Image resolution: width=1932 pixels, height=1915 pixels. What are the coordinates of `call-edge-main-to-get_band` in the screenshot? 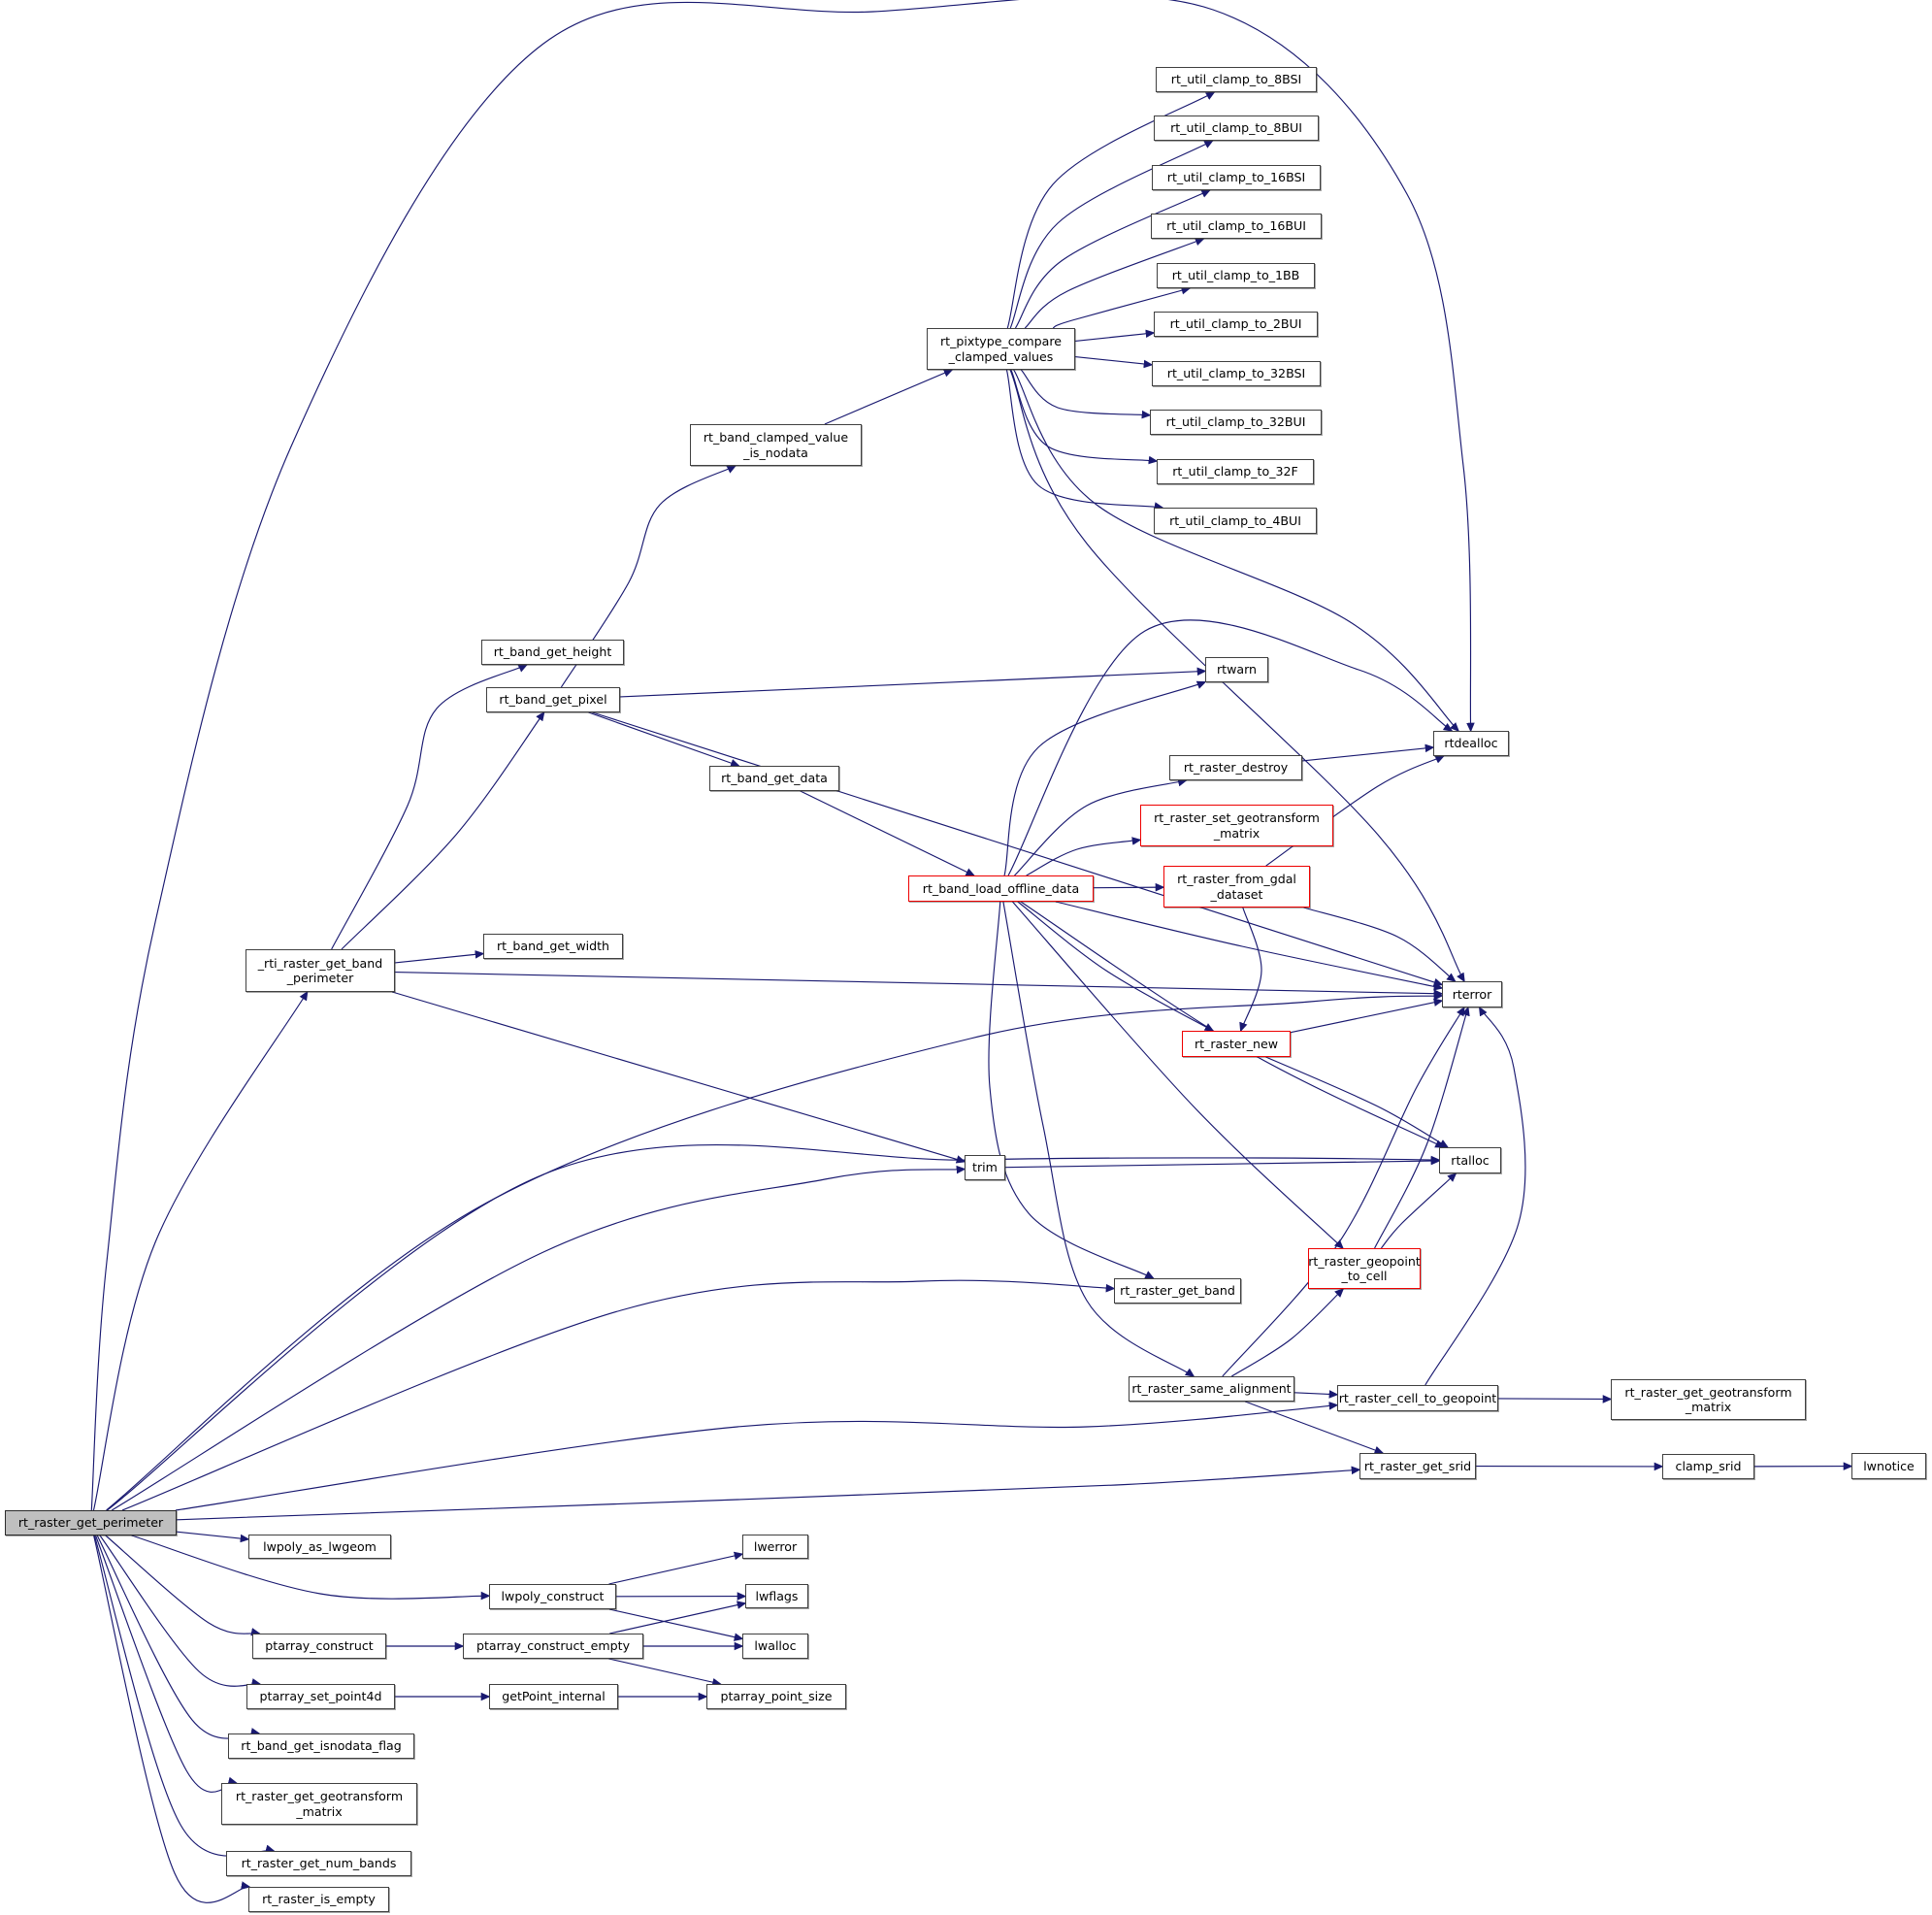 It's located at (618, 1395).